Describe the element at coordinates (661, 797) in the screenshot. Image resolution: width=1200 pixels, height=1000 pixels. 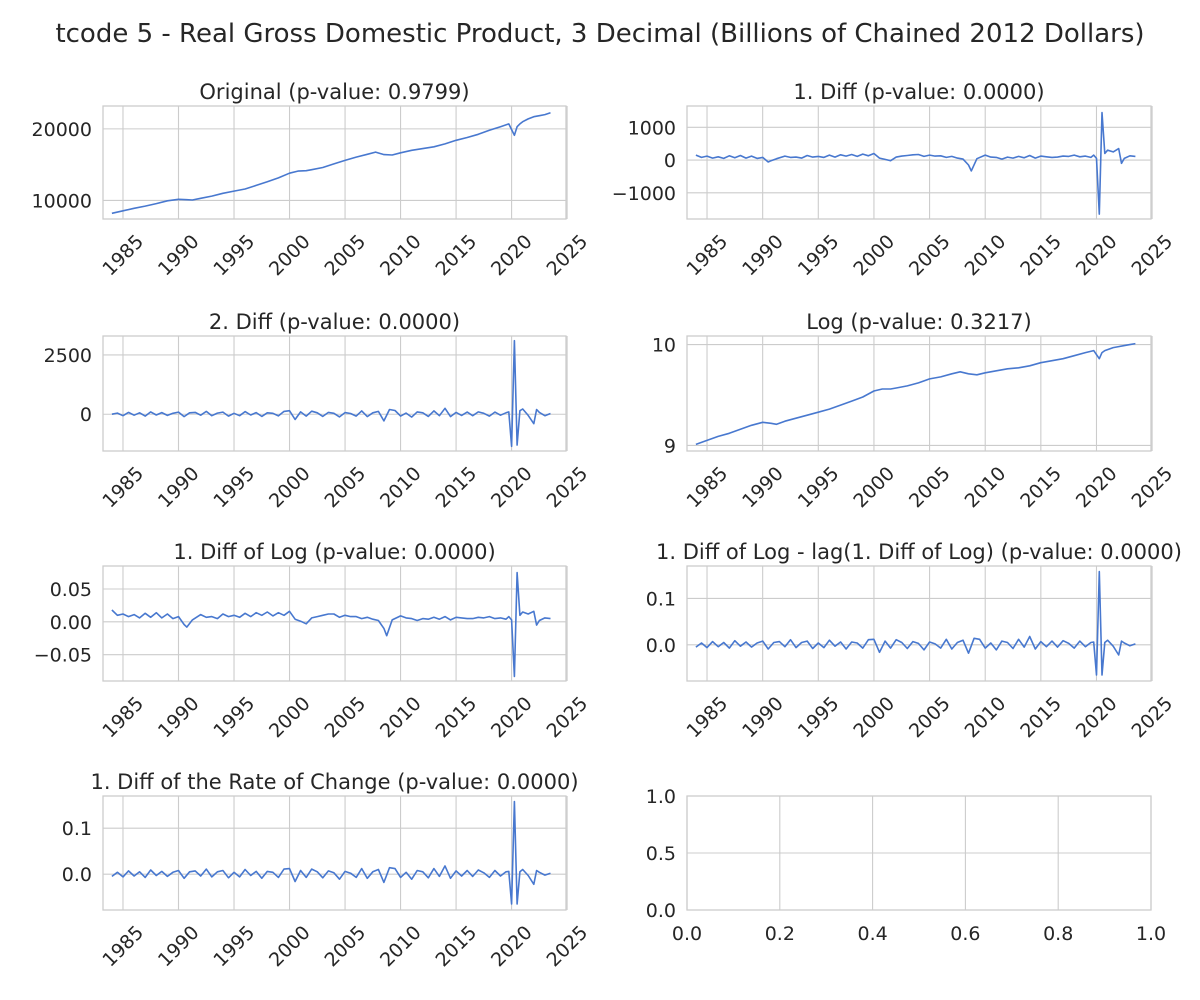
I see `y-tick-label: 1.0` at that location.